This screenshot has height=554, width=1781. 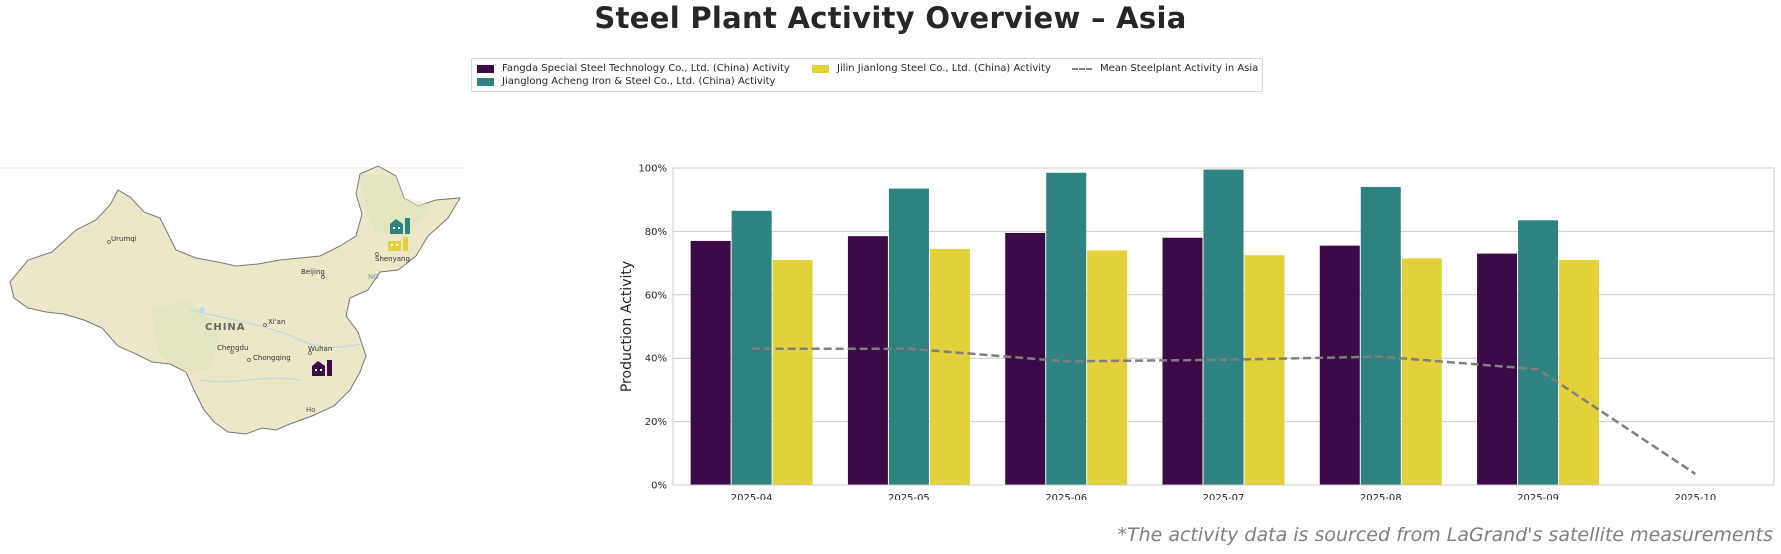 What do you see at coordinates (225, 327) in the screenshot?
I see `map-country-label: CHINA` at bounding box center [225, 327].